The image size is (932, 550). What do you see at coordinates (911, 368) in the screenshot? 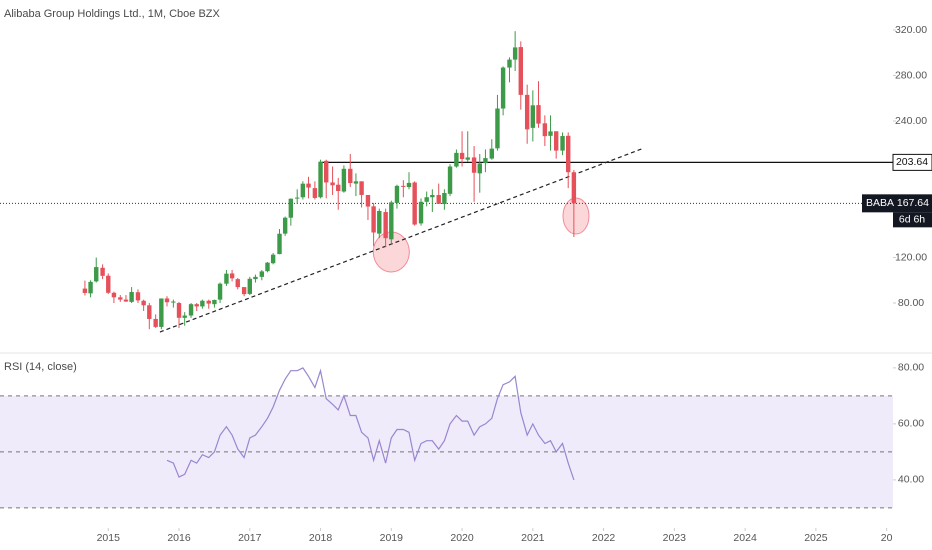
I see `y-tick-label: 80.00` at bounding box center [911, 368].